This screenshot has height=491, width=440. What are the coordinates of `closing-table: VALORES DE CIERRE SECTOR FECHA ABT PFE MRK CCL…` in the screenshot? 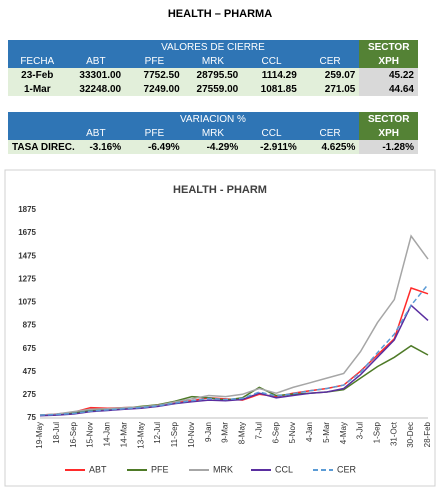 It's located at (213, 68).